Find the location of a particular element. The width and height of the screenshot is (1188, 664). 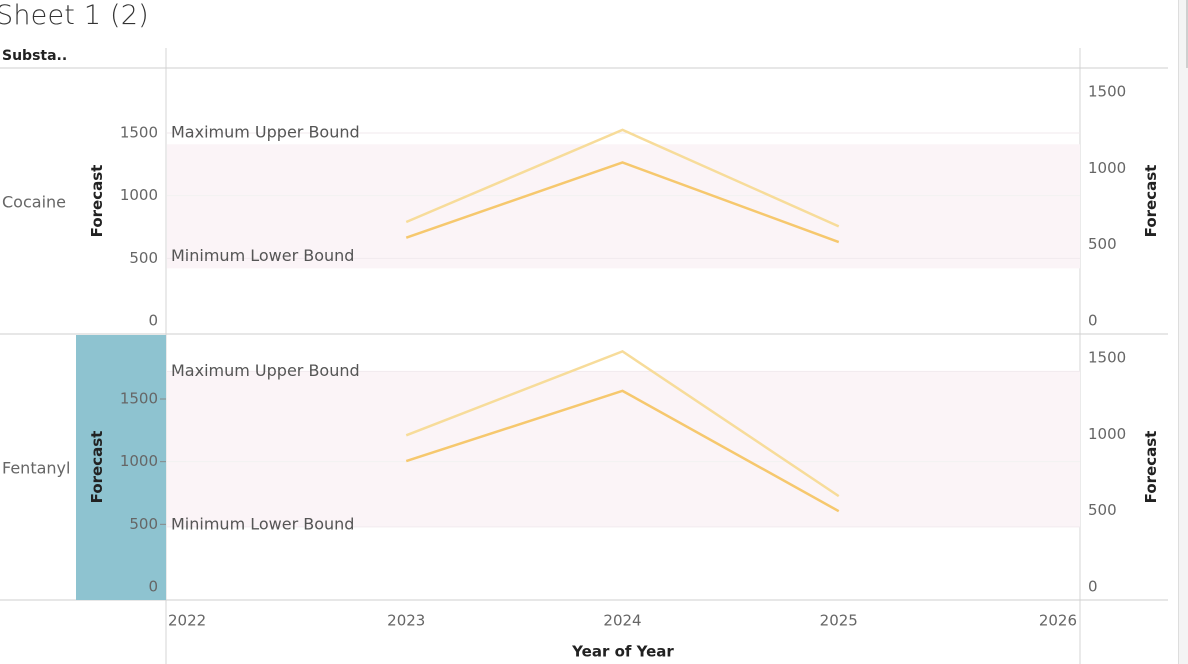

x-axis-title: Year of Year is located at coordinates (622, 652).